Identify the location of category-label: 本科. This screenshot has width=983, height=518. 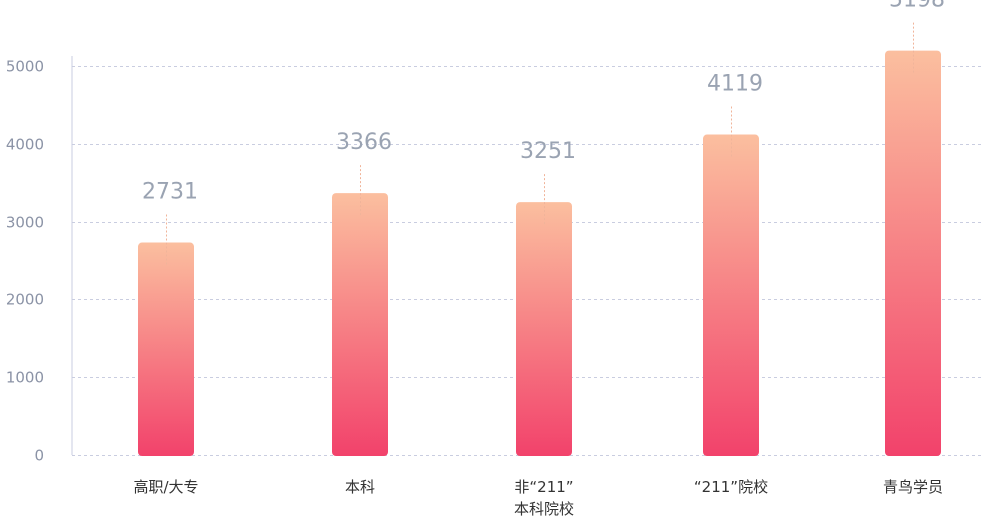
(360, 487).